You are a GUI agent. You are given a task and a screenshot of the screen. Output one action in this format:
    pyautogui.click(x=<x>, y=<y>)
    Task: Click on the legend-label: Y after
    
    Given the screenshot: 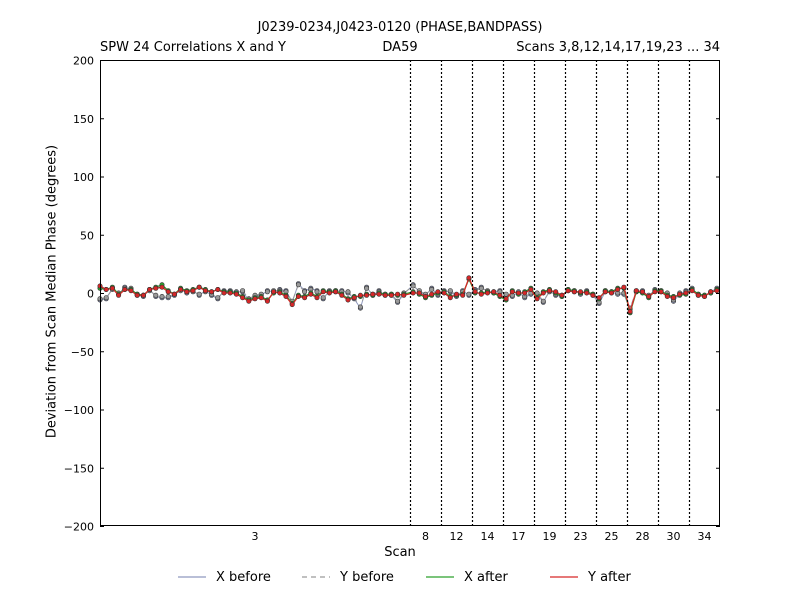 What is the action you would take?
    pyautogui.click(x=609, y=577)
    